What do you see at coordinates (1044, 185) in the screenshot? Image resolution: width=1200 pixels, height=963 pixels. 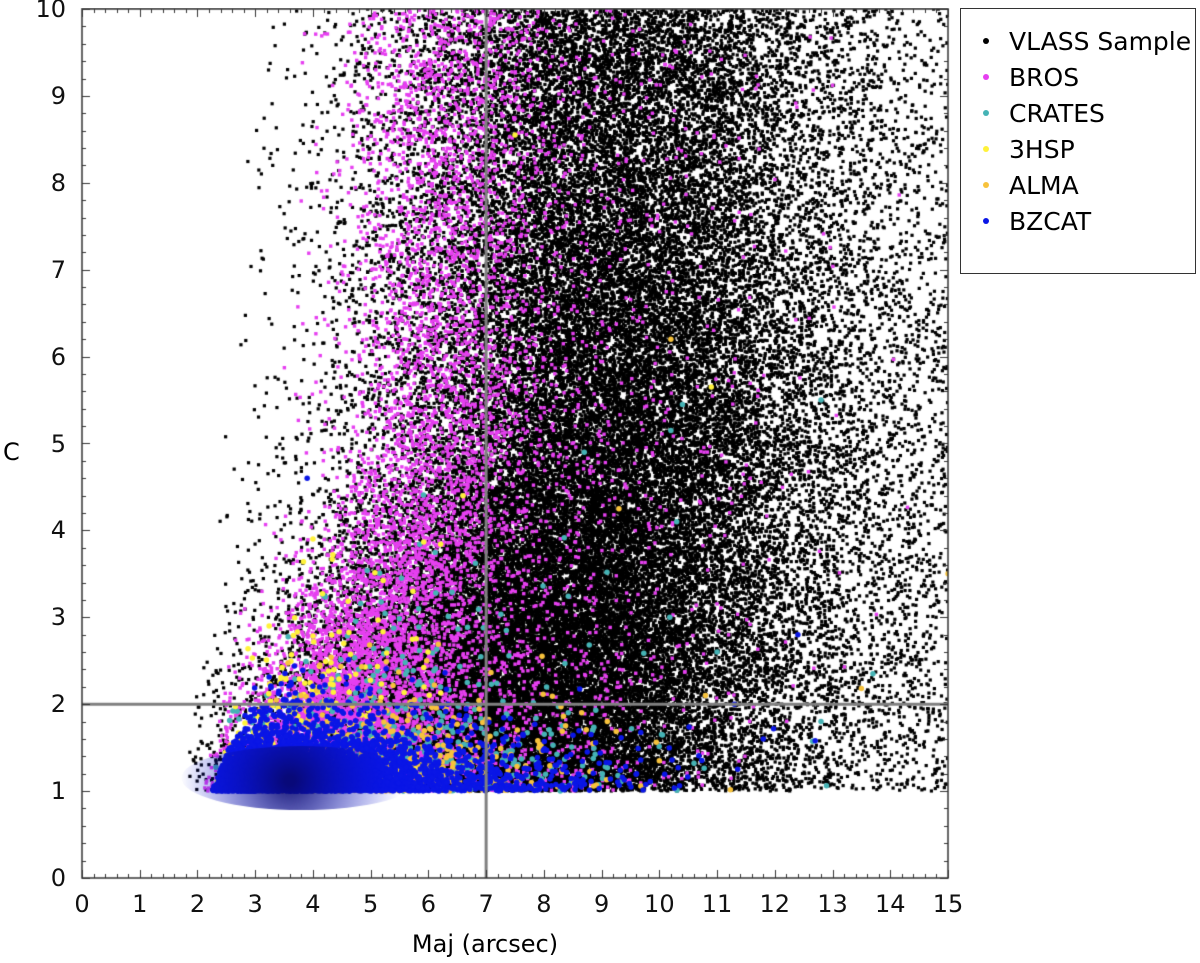 I see `legend-label: ALMA` at bounding box center [1044, 185].